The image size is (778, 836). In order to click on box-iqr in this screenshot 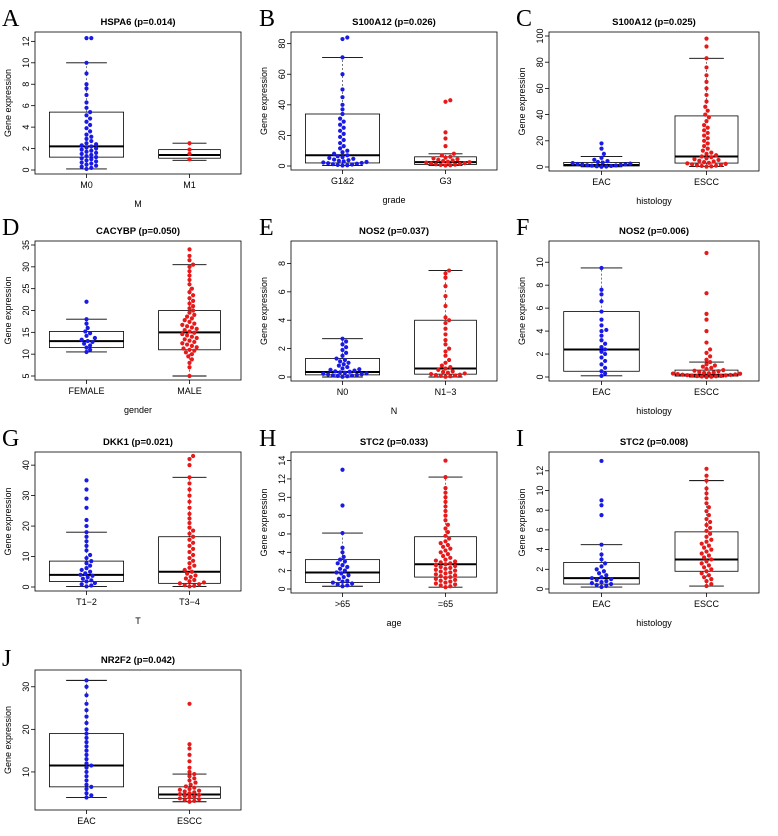, I will do `click(445, 347)`.